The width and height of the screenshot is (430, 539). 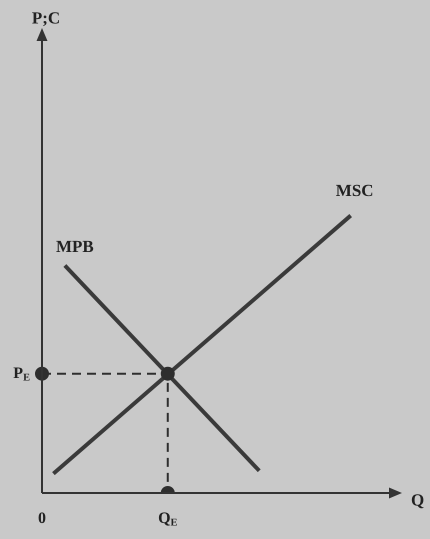 I want to click on x-axis-title: Q, so click(x=417, y=500).